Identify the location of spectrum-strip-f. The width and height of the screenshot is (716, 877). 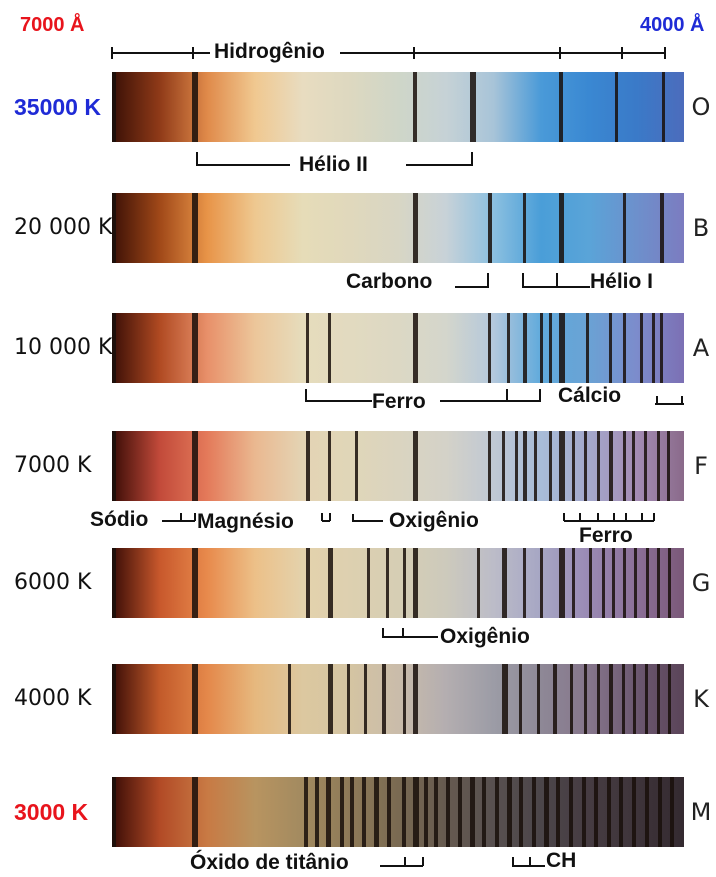
(398, 466).